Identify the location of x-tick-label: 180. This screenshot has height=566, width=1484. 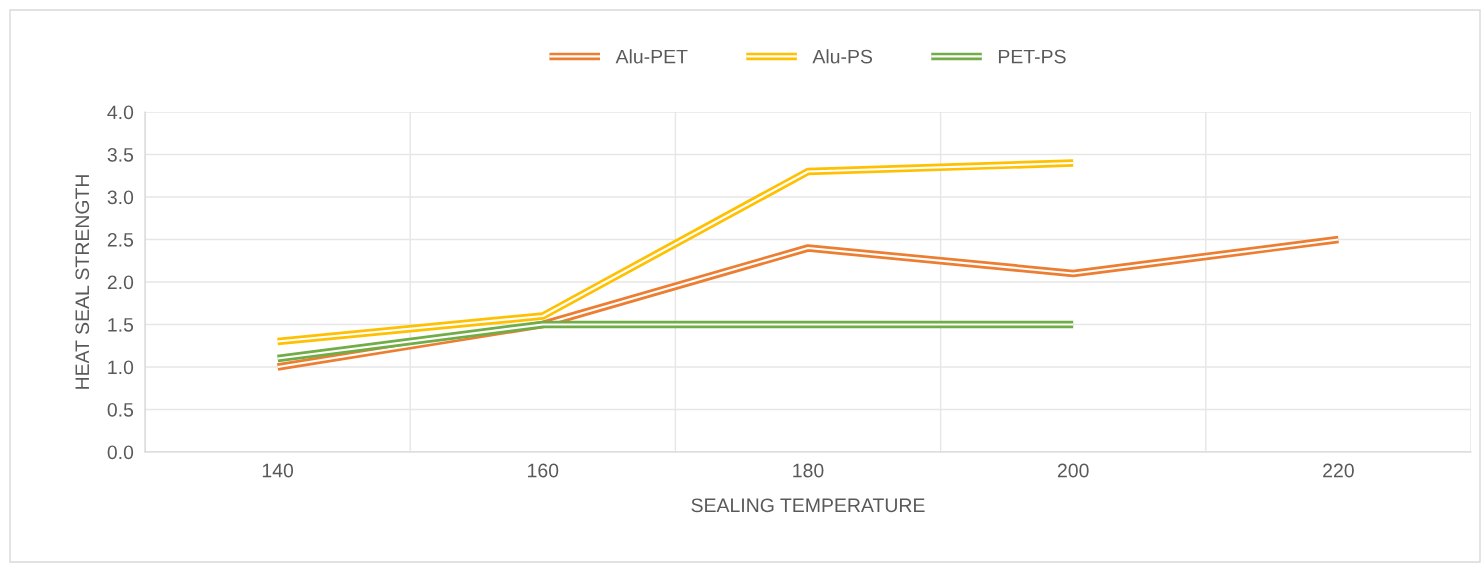
(808, 470).